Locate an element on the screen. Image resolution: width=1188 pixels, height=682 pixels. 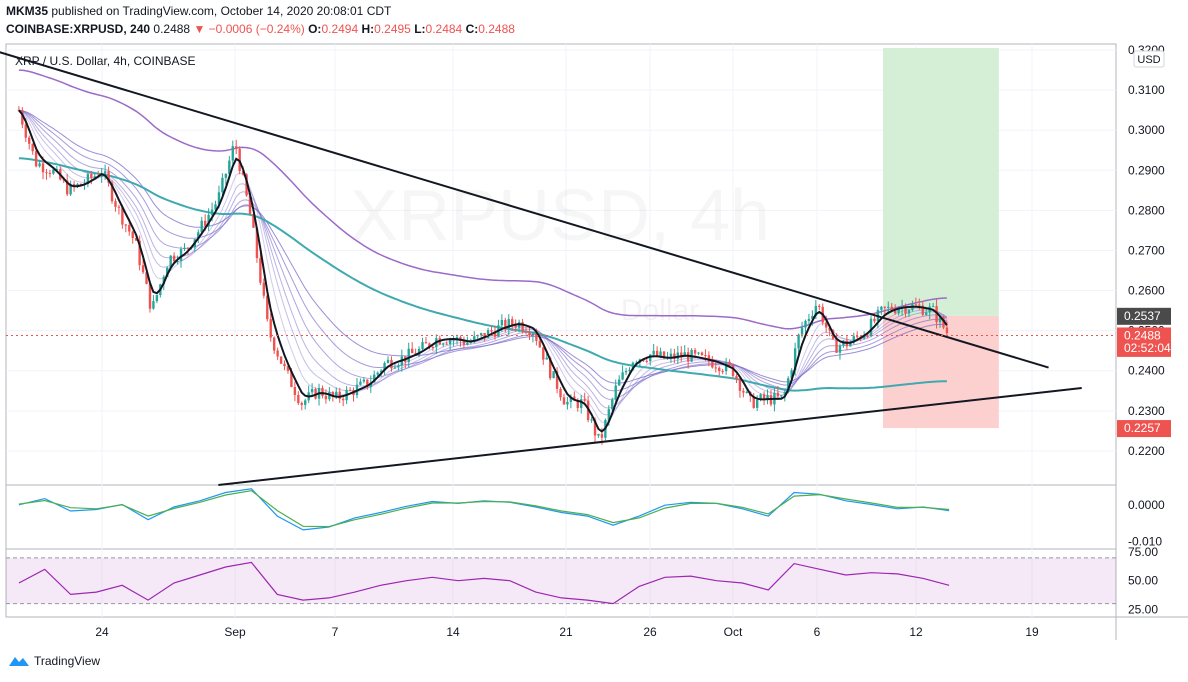
watermark-sub: Dollar is located at coordinates (660, 310).